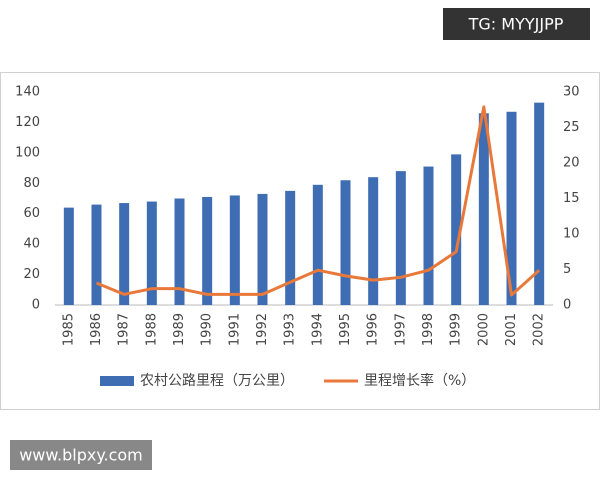 The width and height of the screenshot is (600, 480). What do you see at coordinates (428, 329) in the screenshot?
I see `x-tick-label: 1998` at bounding box center [428, 329].